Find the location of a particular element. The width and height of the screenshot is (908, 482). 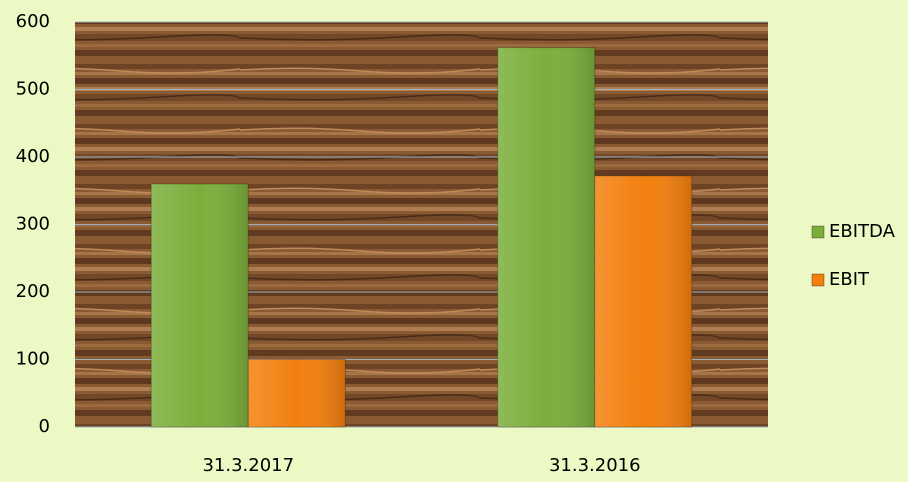

y-tick-label: 200 is located at coordinates (33, 291).